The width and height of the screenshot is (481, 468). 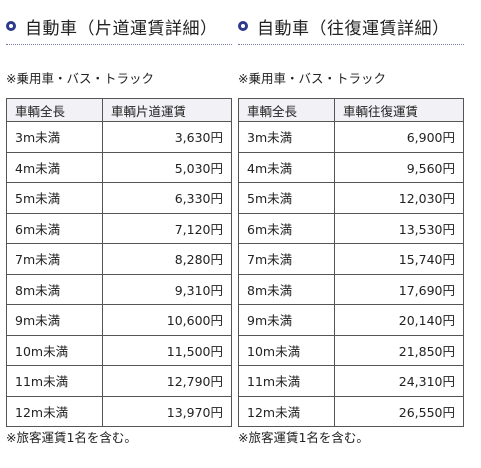 I want to click on round-trip-passenger-note: ※旅客運賃1名を含む。, so click(x=303, y=437).